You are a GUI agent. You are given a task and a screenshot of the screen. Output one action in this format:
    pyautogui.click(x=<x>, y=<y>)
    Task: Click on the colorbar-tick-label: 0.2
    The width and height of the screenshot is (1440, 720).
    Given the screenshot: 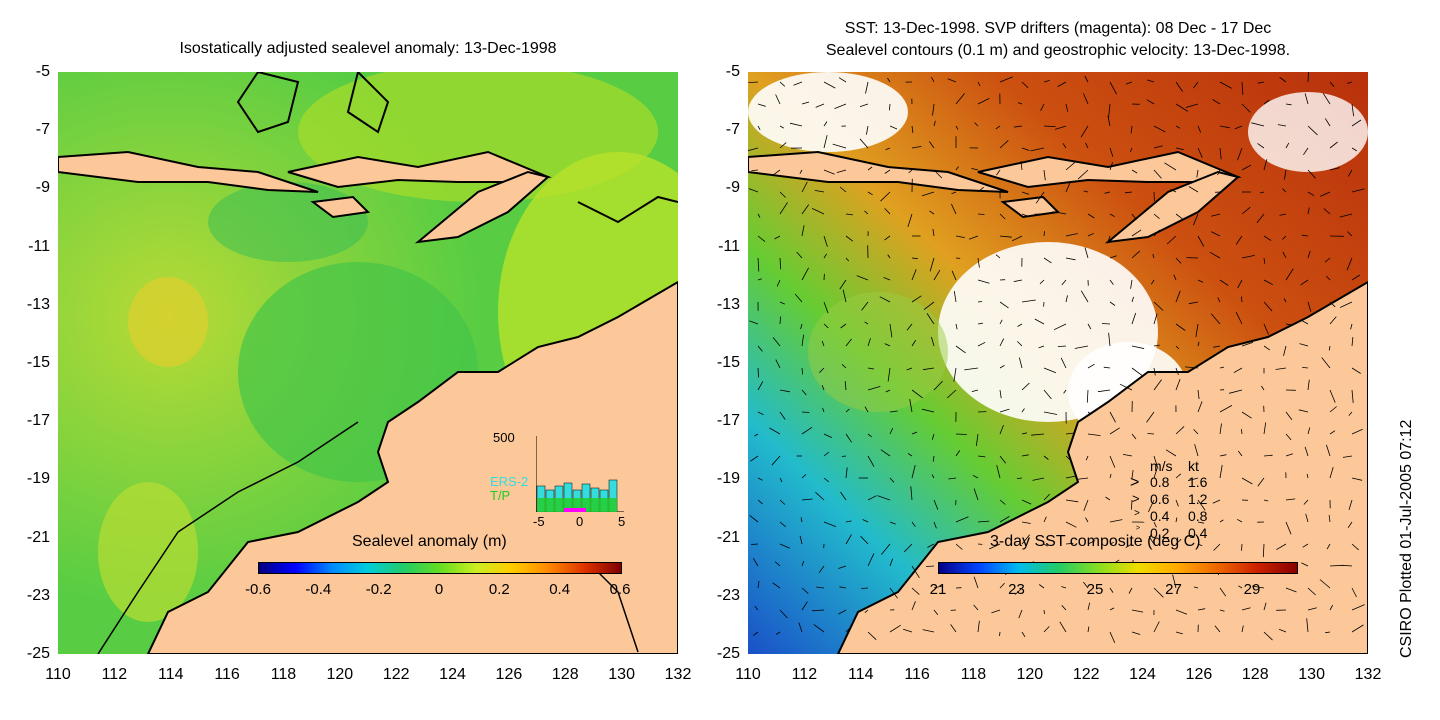 What is the action you would take?
    pyautogui.click(x=499, y=589)
    